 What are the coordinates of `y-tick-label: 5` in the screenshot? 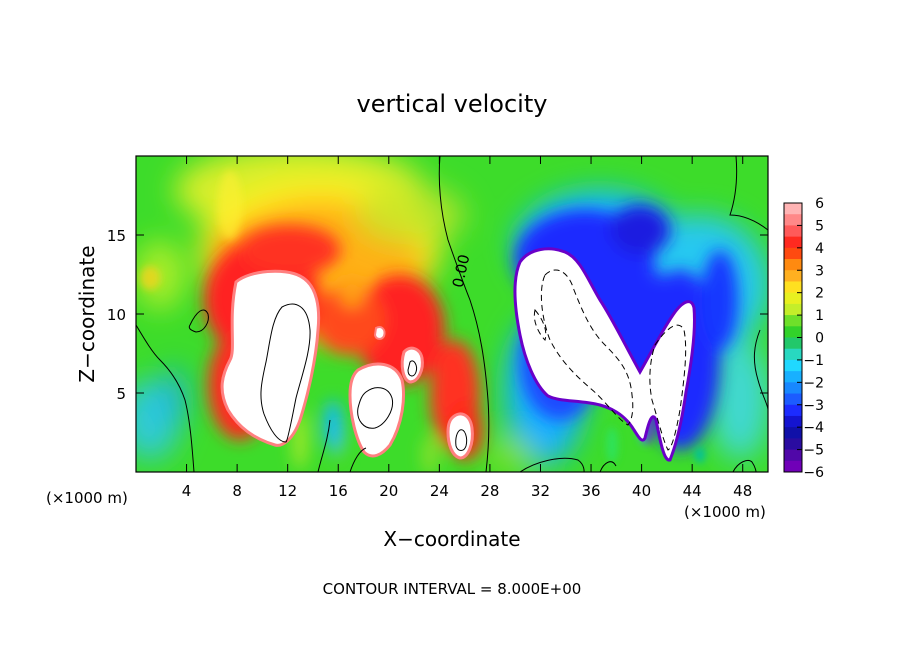 It's located at (121, 394).